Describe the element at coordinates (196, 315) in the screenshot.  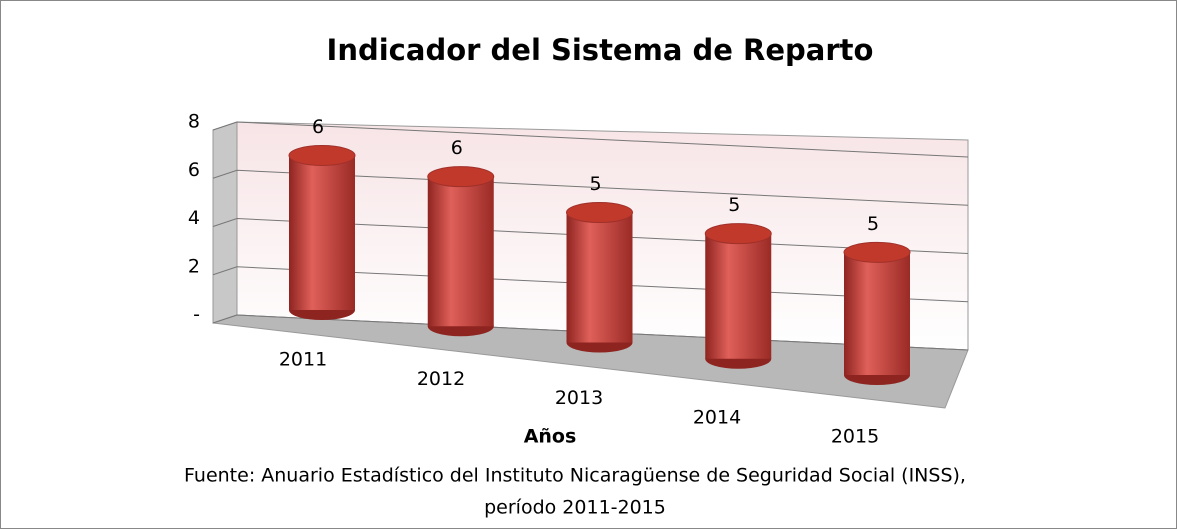
I see `y-tick-label: -` at that location.